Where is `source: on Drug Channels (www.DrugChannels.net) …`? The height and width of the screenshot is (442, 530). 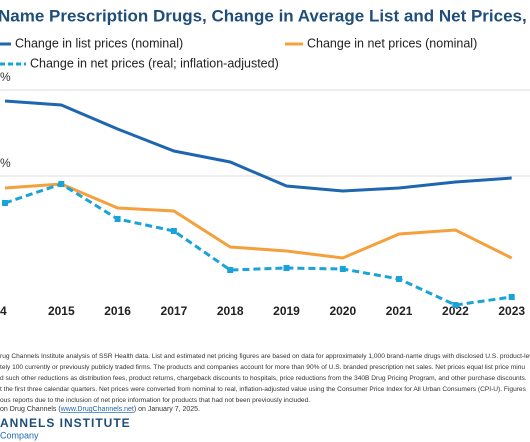 source: on Drug Channels (www.DrugChannels.net) … is located at coordinates (100, 409).